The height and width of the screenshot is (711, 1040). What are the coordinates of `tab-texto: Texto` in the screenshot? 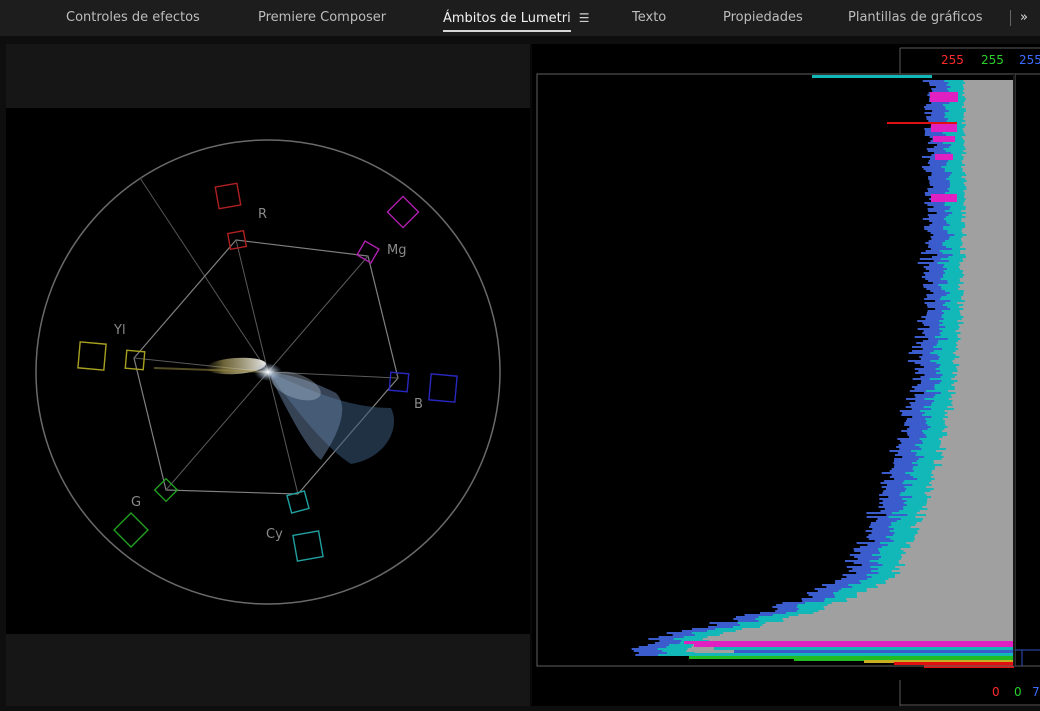 It's located at (649, 18).